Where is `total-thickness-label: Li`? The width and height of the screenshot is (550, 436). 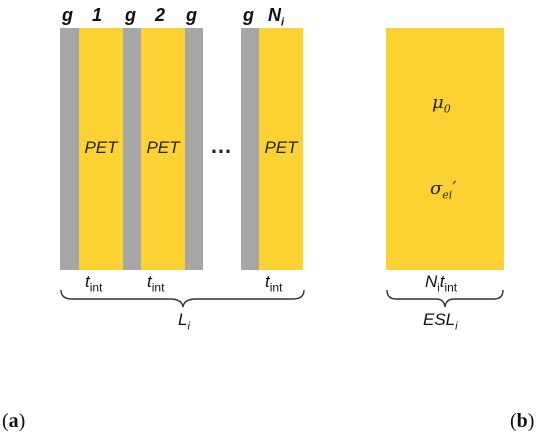 total-thickness-label: Li is located at coordinates (184, 321).